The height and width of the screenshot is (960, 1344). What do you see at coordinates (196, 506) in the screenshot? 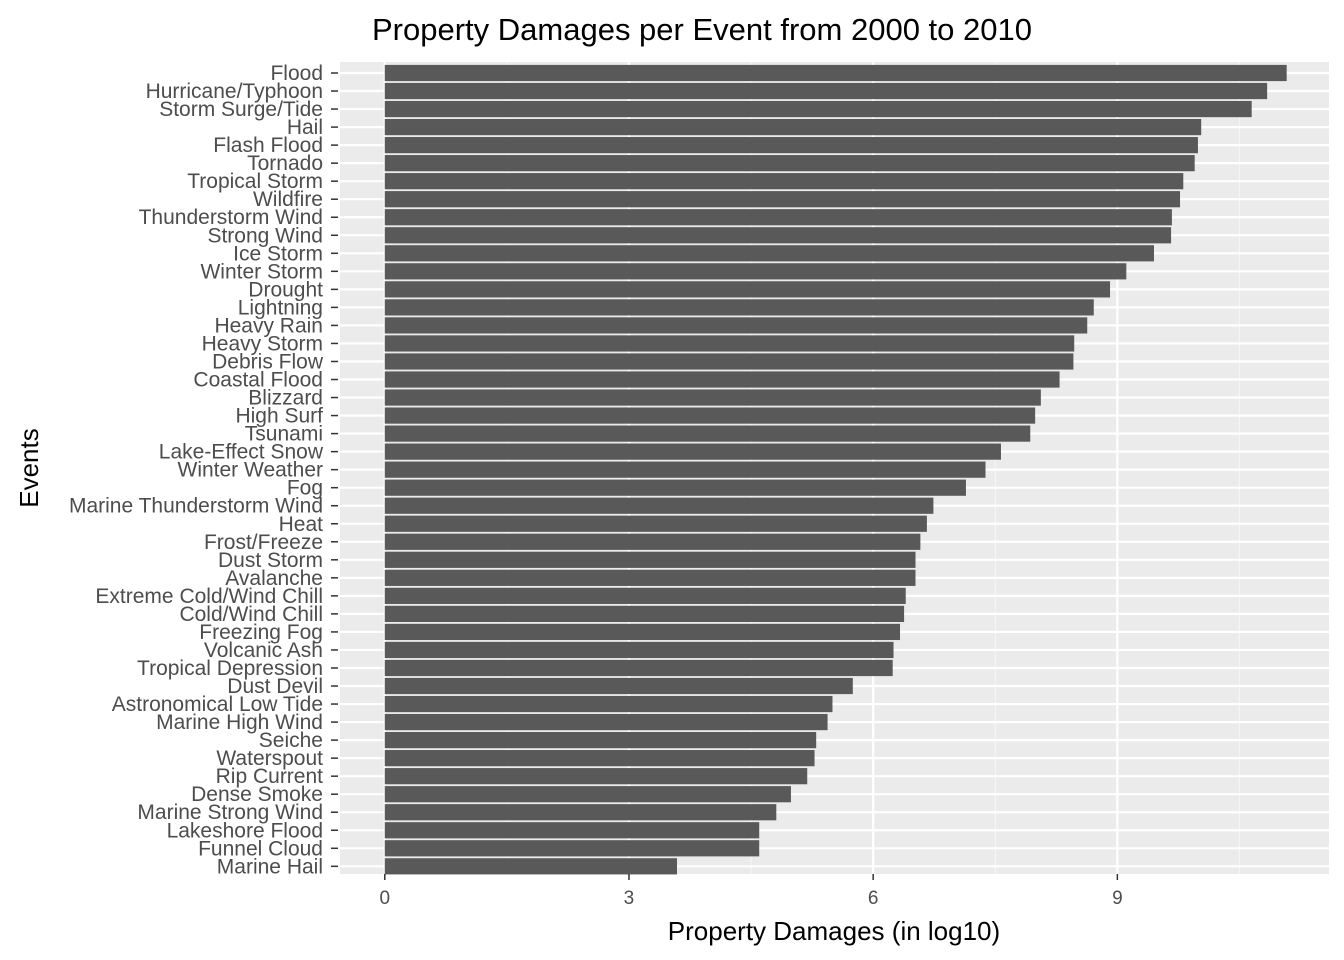
I see `category-label: Marine Thunderstorm Wind` at bounding box center [196, 506].